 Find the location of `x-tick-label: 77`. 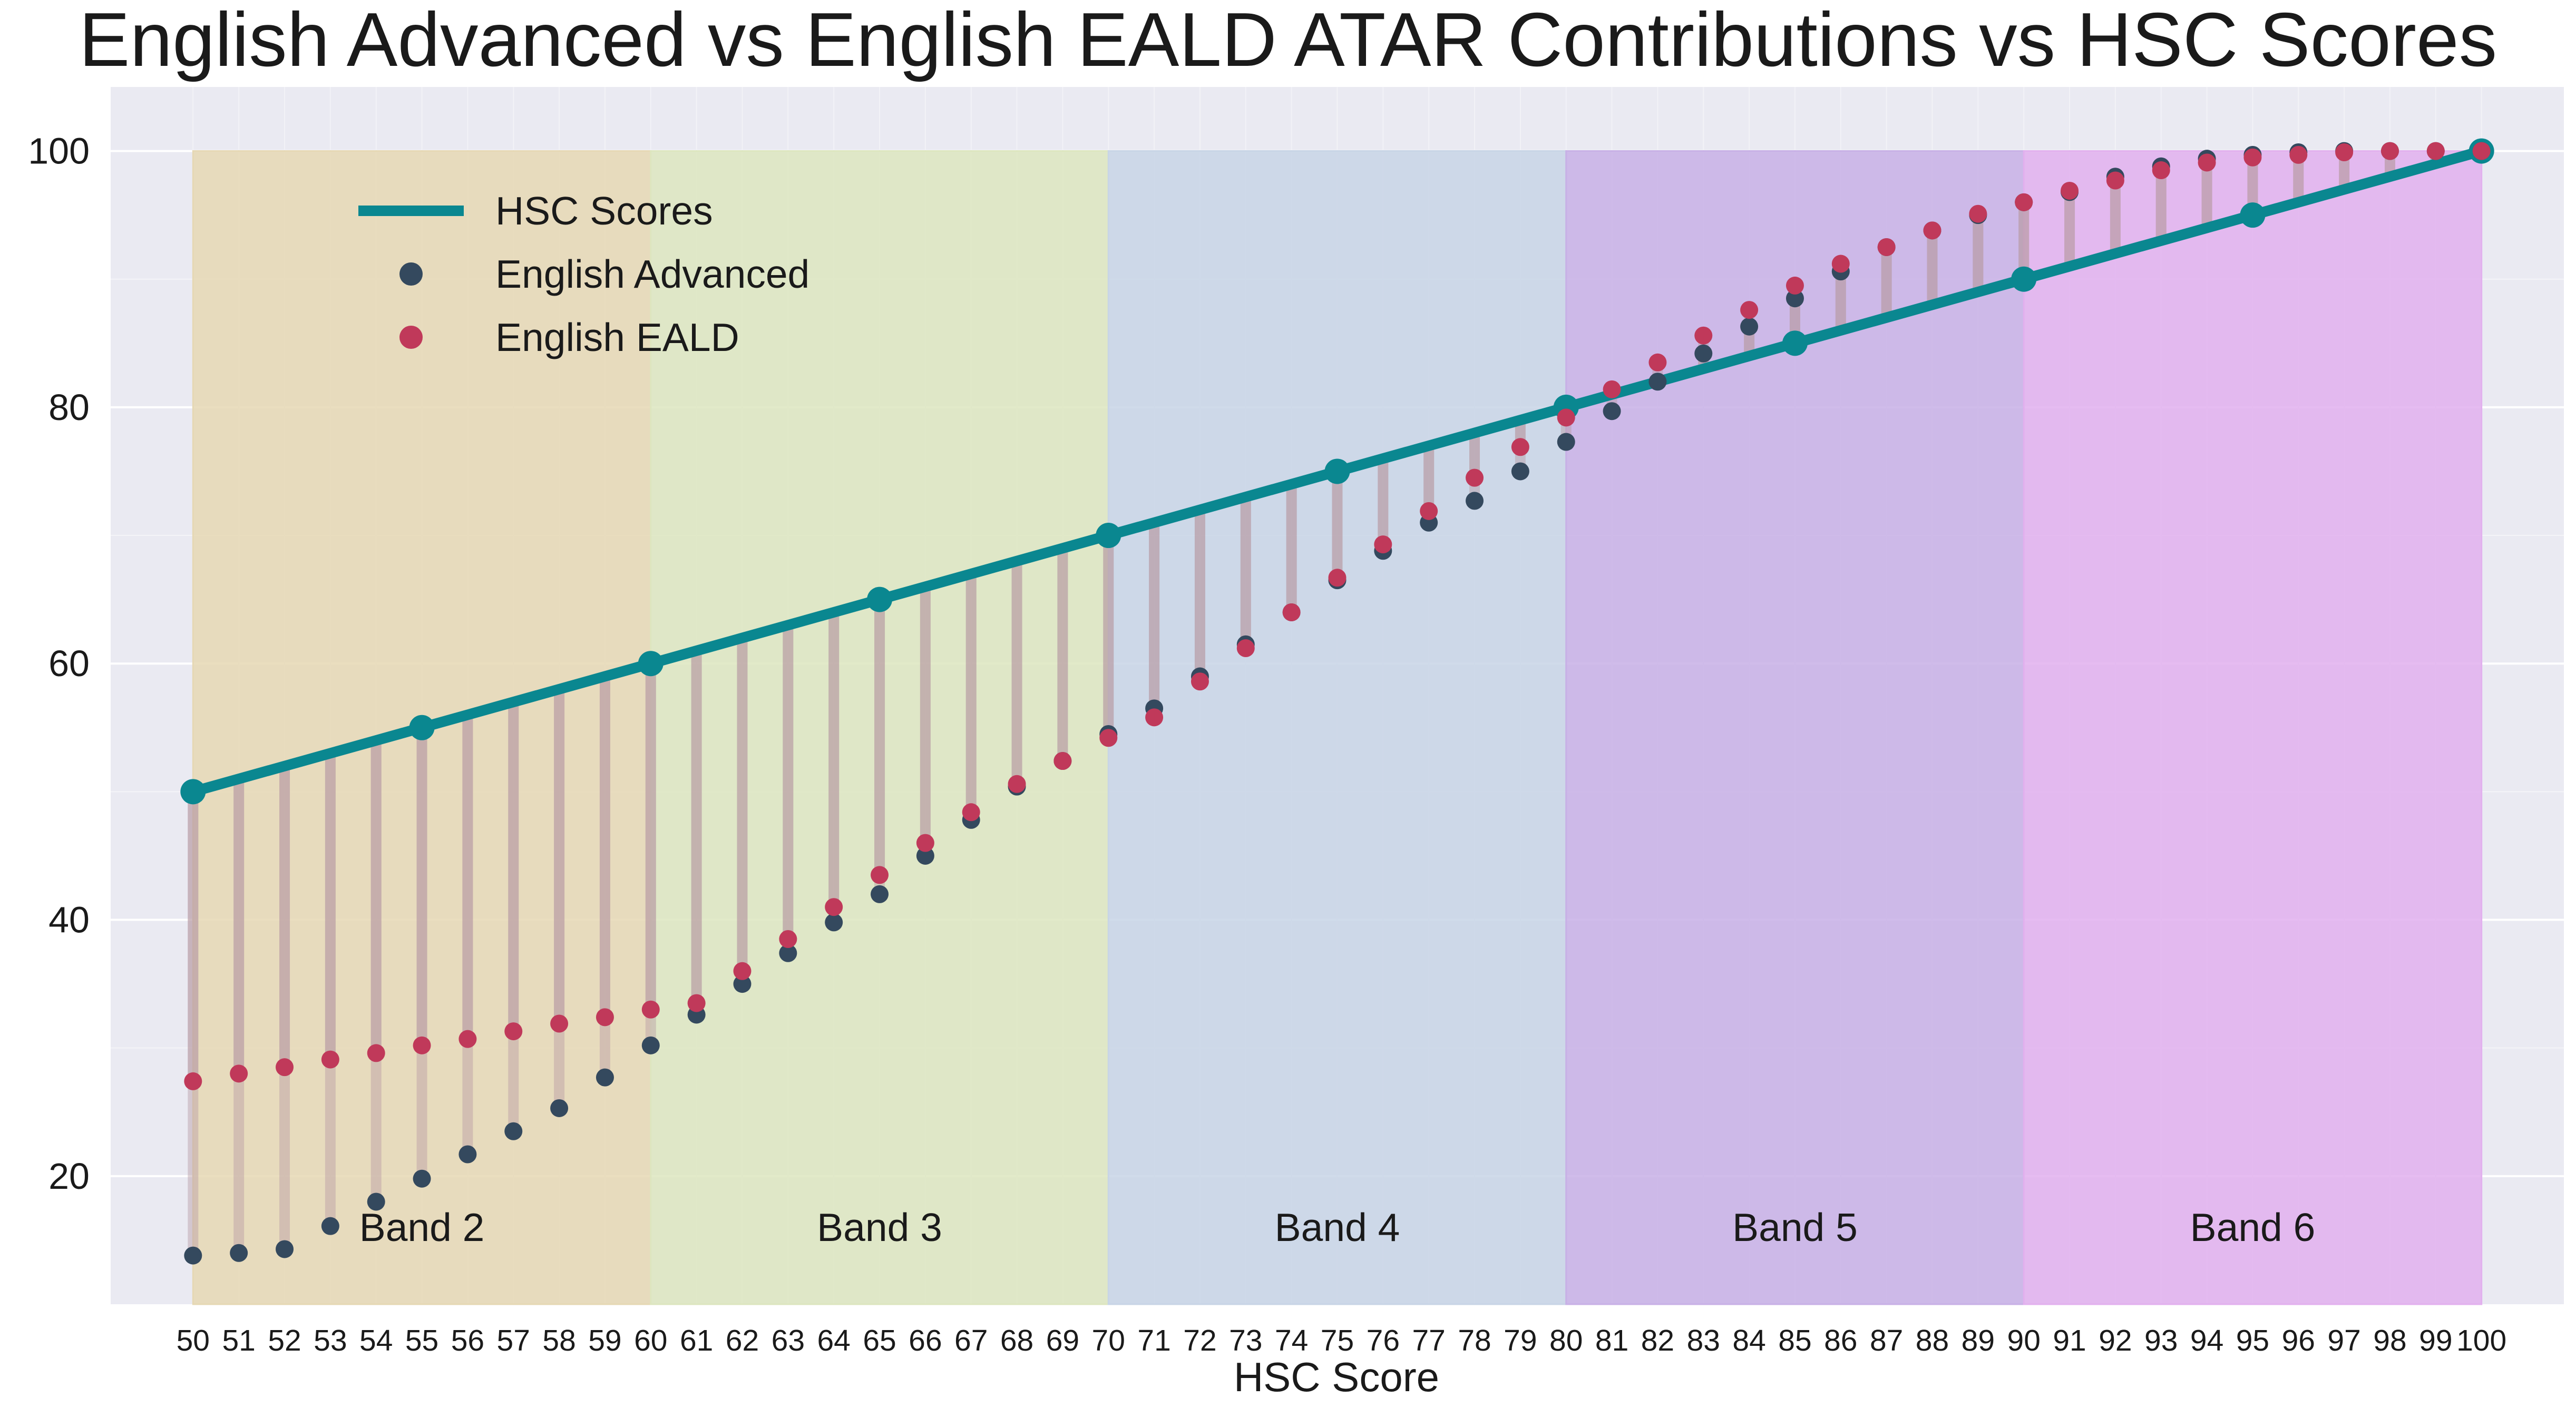

x-tick-label: 77 is located at coordinates (1428, 1341).